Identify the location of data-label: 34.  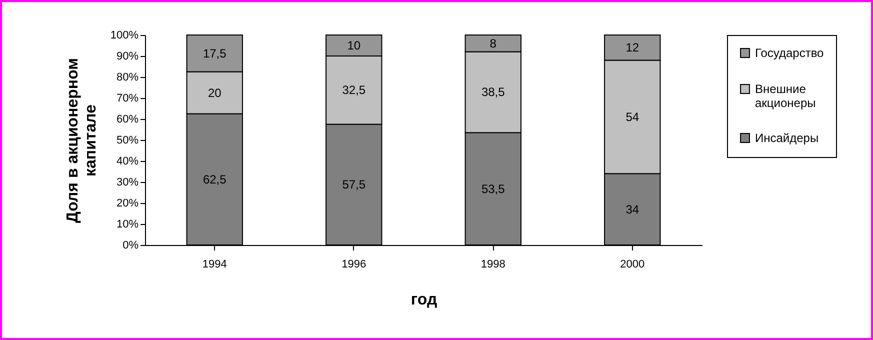
(633, 209).